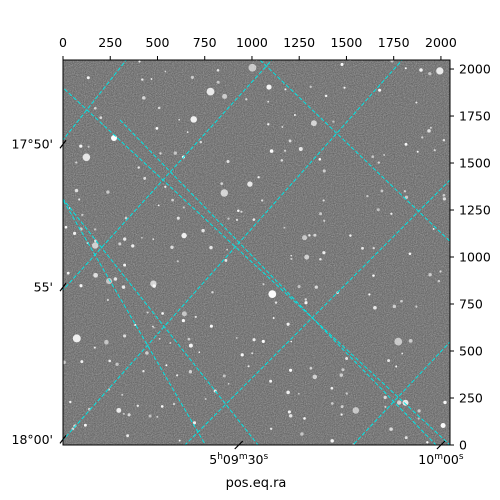 The image size is (500, 500). Describe the element at coordinates (39, 292) in the screenshot. I see `left-dec-axis: 17°50' 55' 18°00'` at that location.